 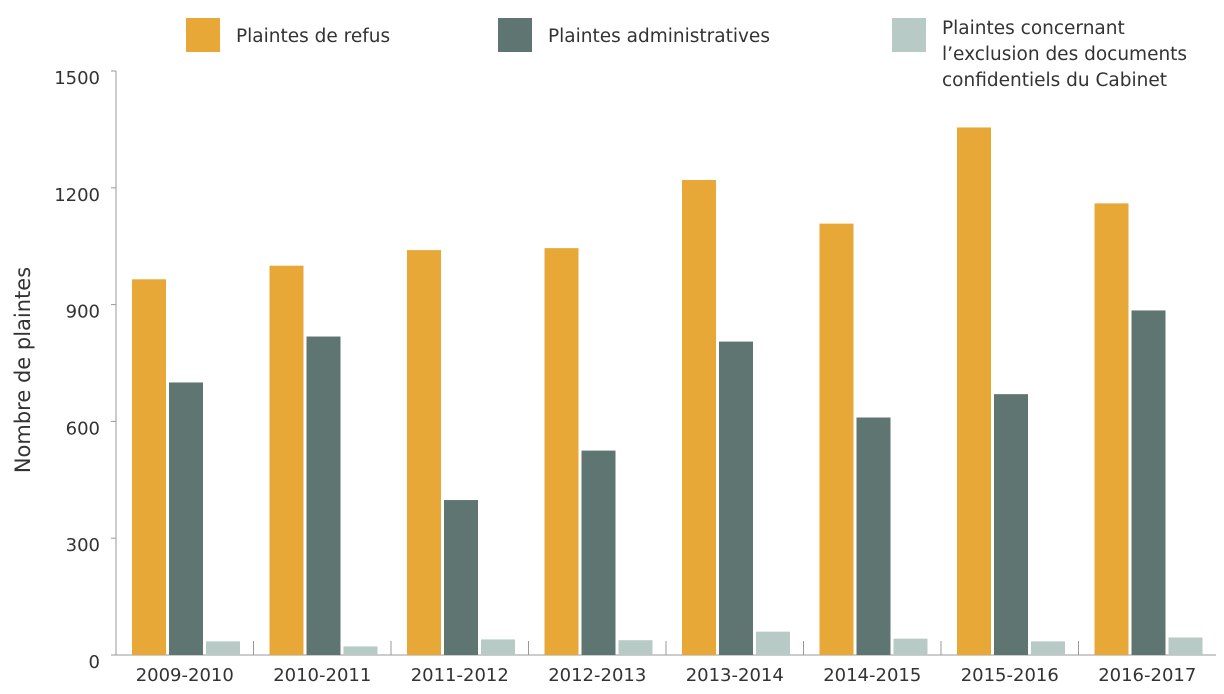 I want to click on bar-series-2-2009-2010, so click(x=186, y=518).